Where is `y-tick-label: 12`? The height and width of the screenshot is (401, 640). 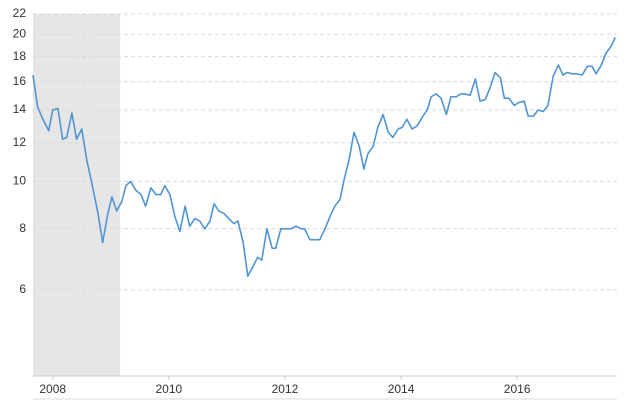
y-tick-label: 12 is located at coordinates (20, 142).